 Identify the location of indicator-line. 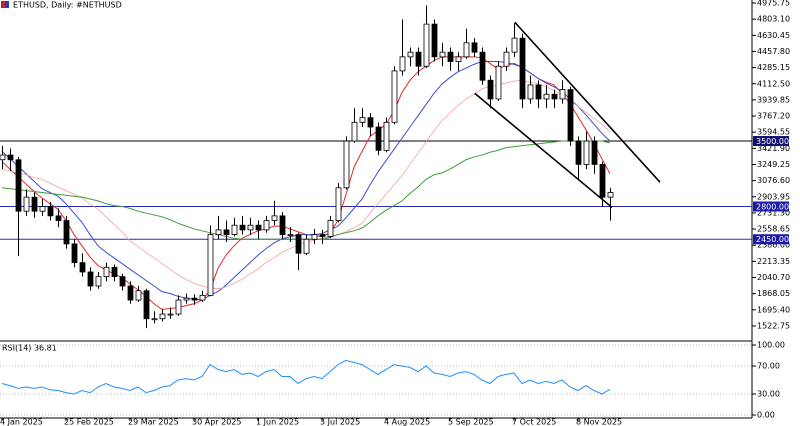
(306, 377).